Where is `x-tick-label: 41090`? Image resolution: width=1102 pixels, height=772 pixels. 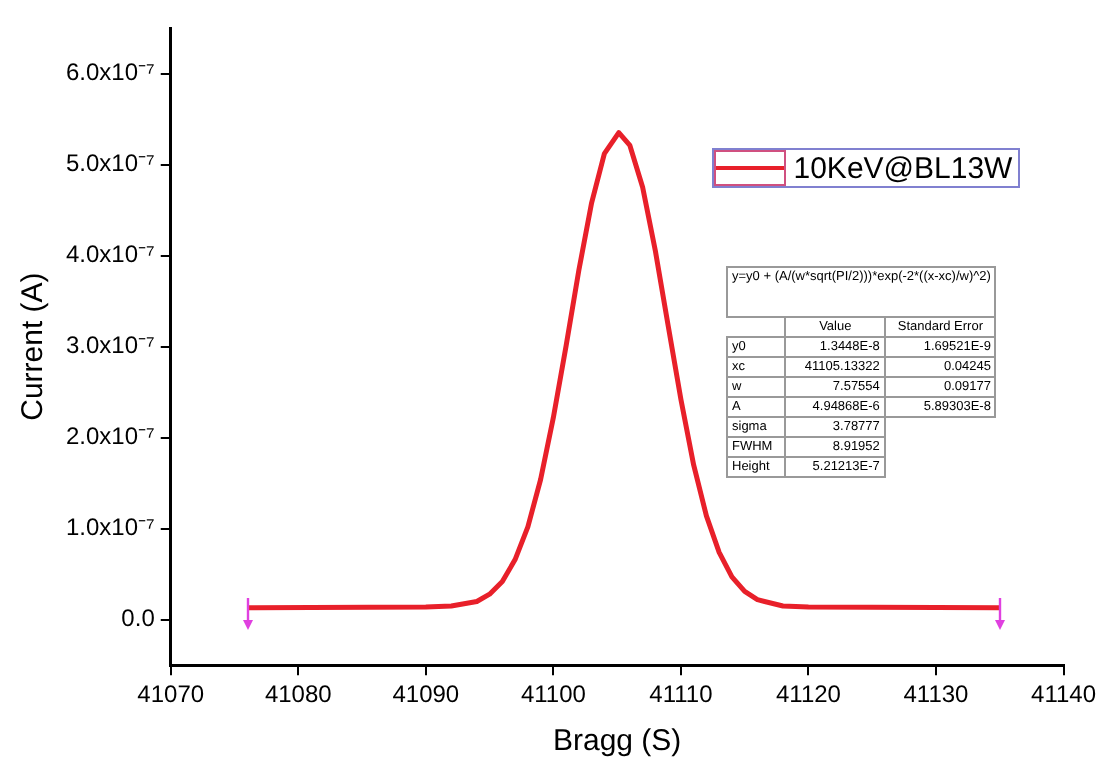
x-tick-label: 41090 is located at coordinates (426, 694).